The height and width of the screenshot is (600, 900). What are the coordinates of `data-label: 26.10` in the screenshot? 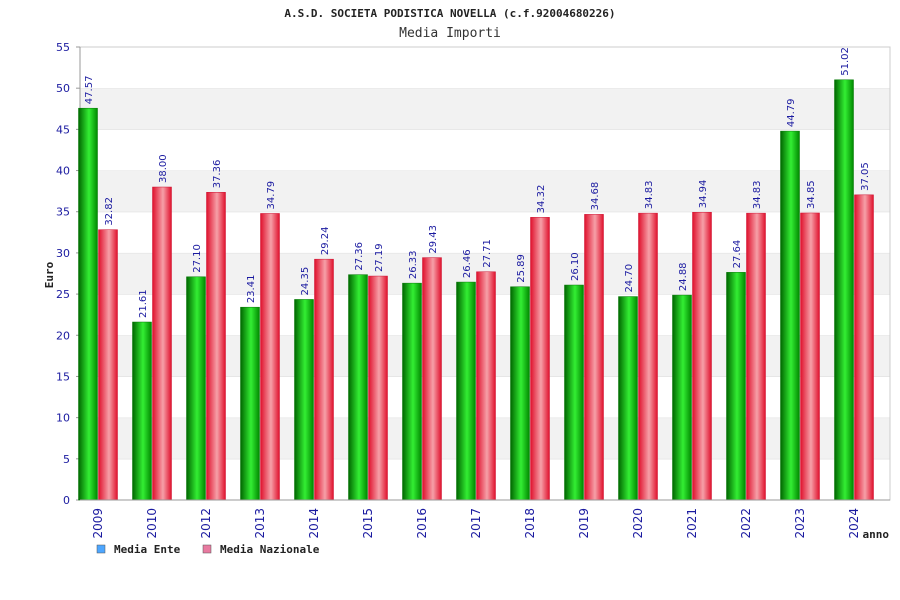 It's located at (575, 266).